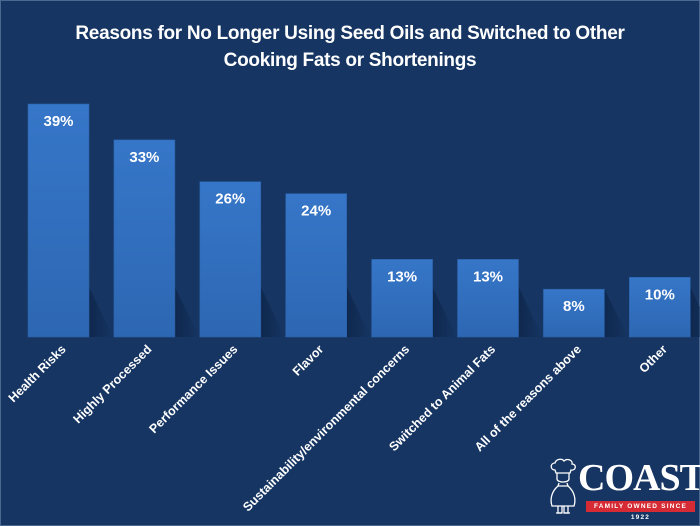 Image resolution: width=700 pixels, height=526 pixels. I want to click on logo-tagline: FAMILY OWNED SINCE 1922, so click(640, 511).